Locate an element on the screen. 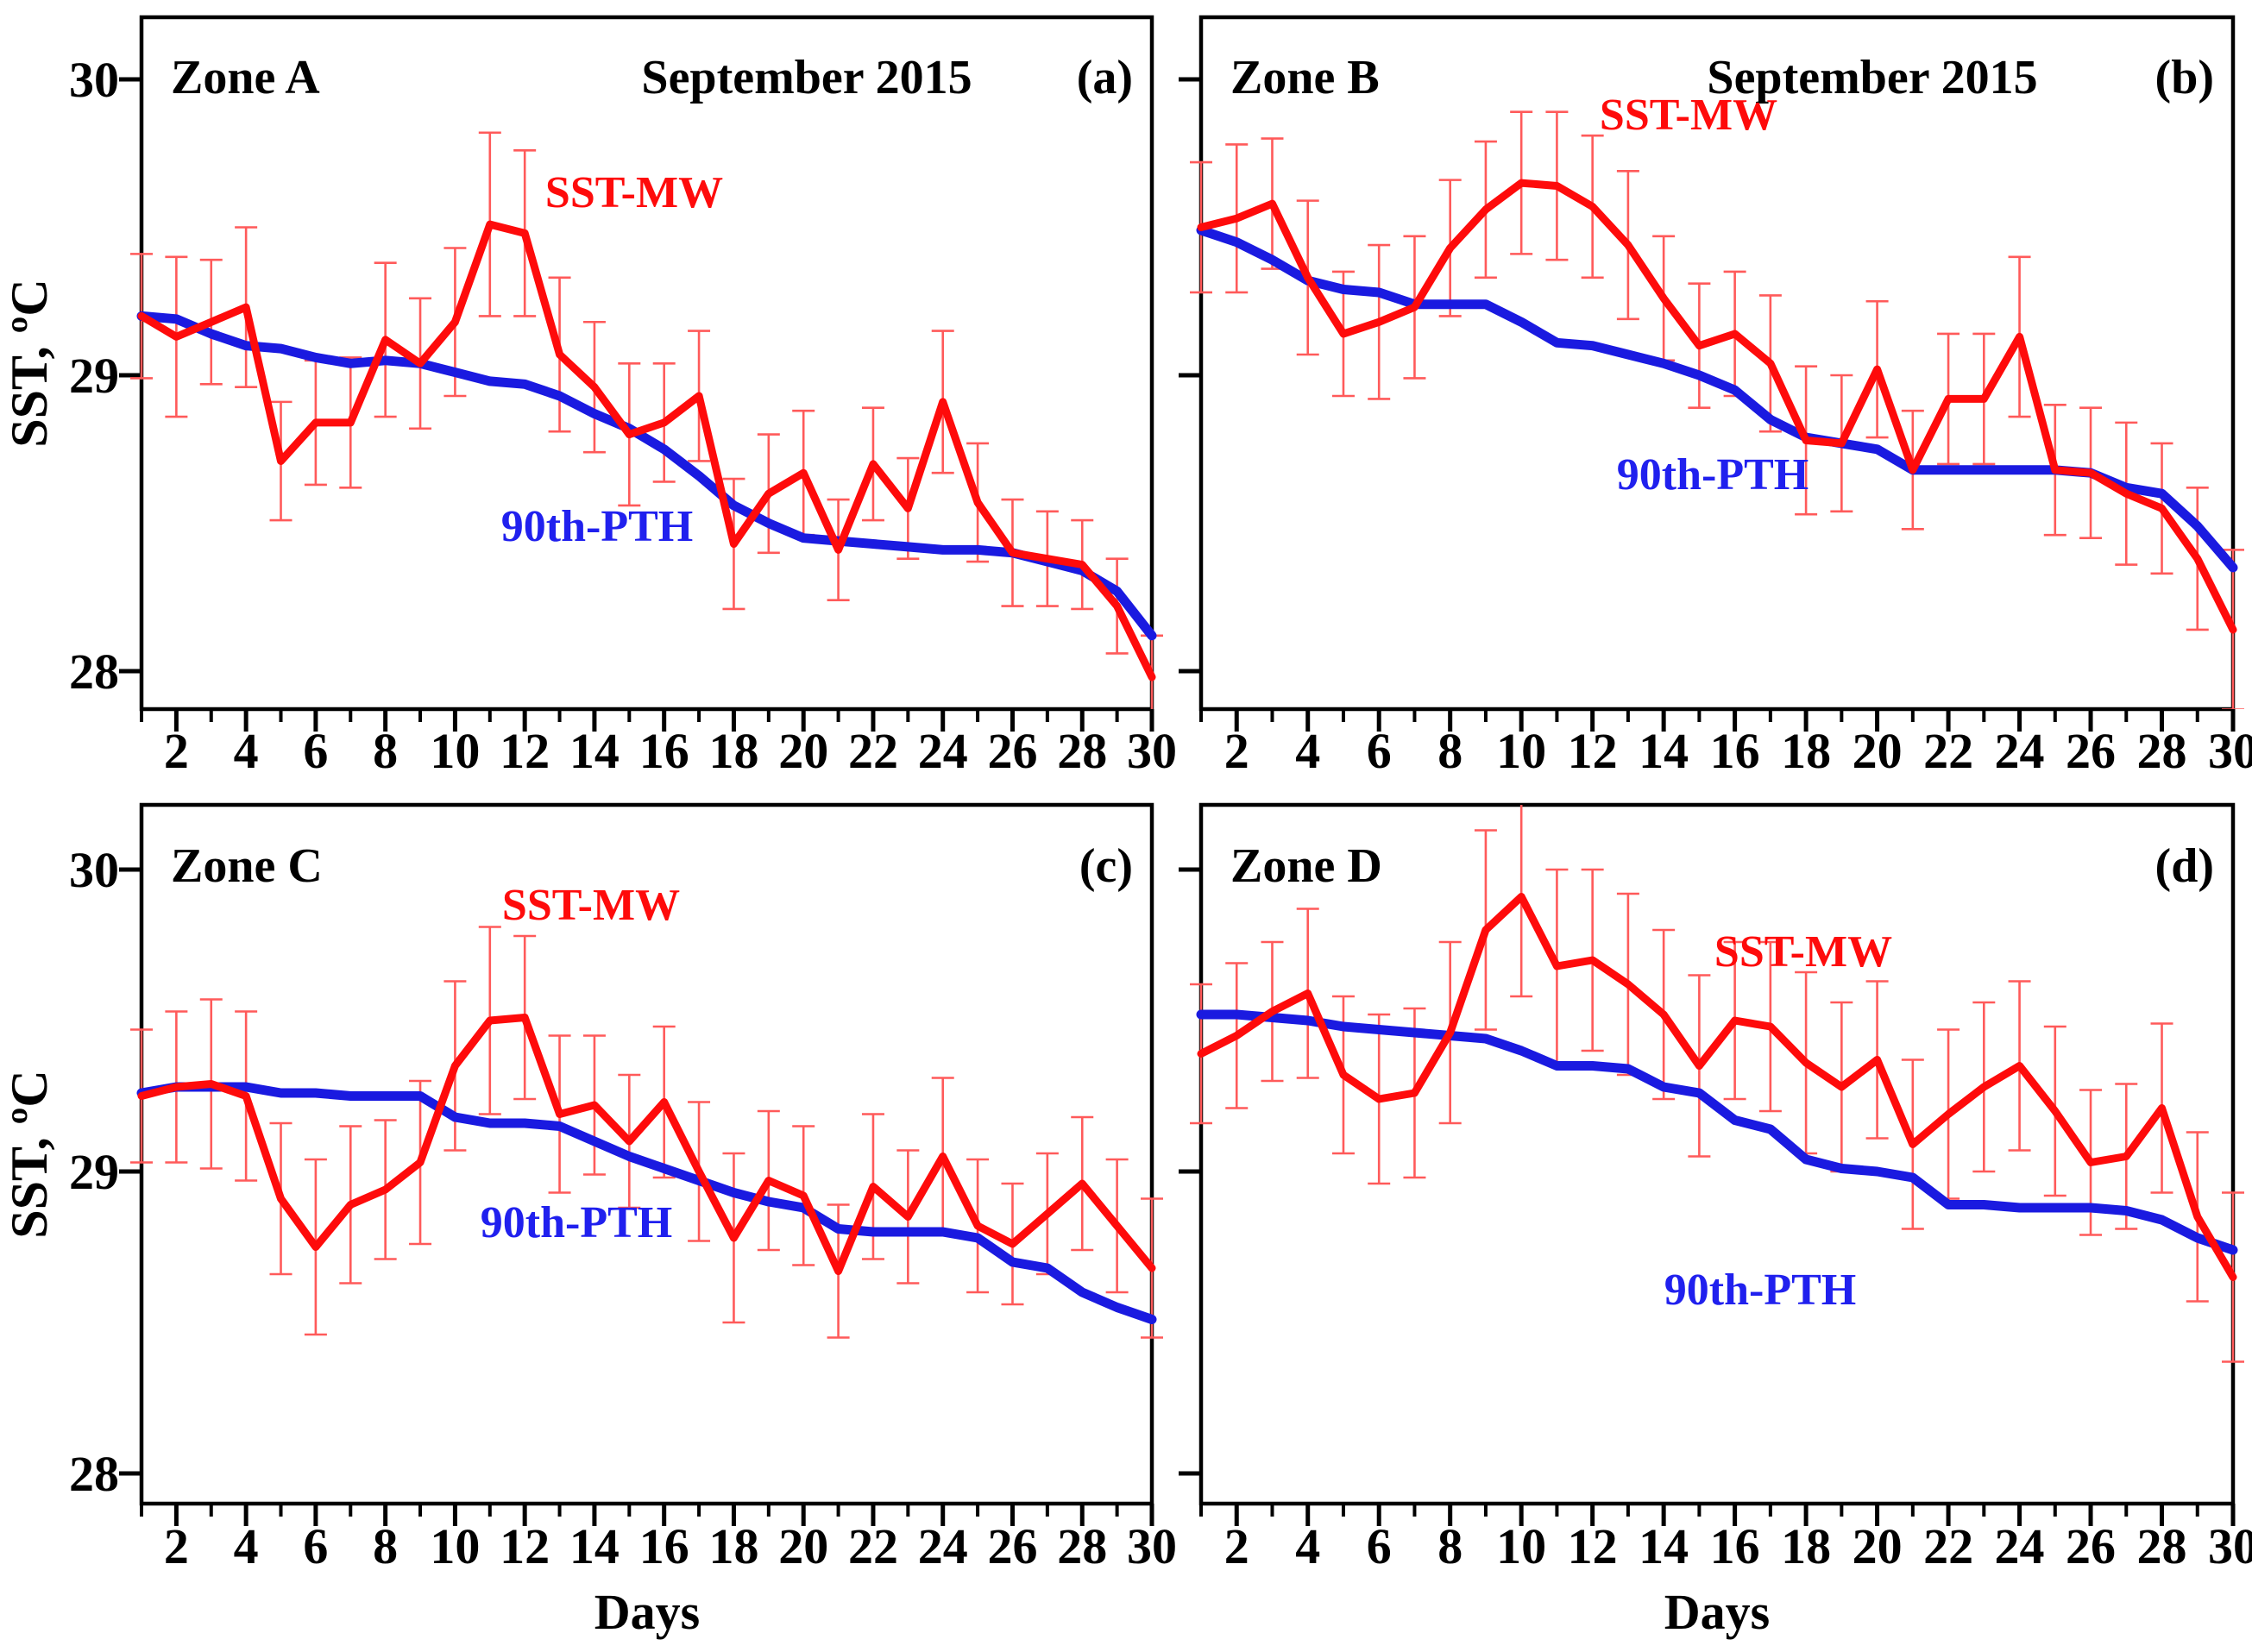 The height and width of the screenshot is (1652, 2252). panel-b-sstmw-line is located at coordinates (1717, 406).